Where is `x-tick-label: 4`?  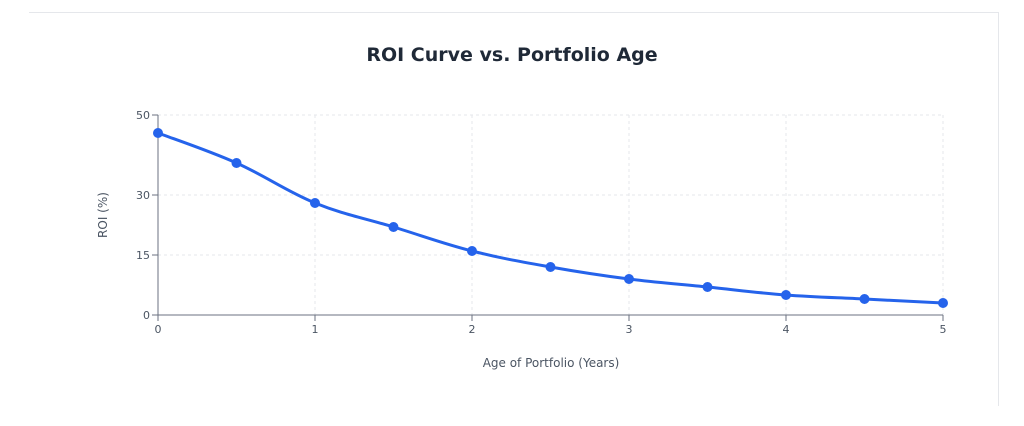
x-tick-label: 4 is located at coordinates (786, 329).